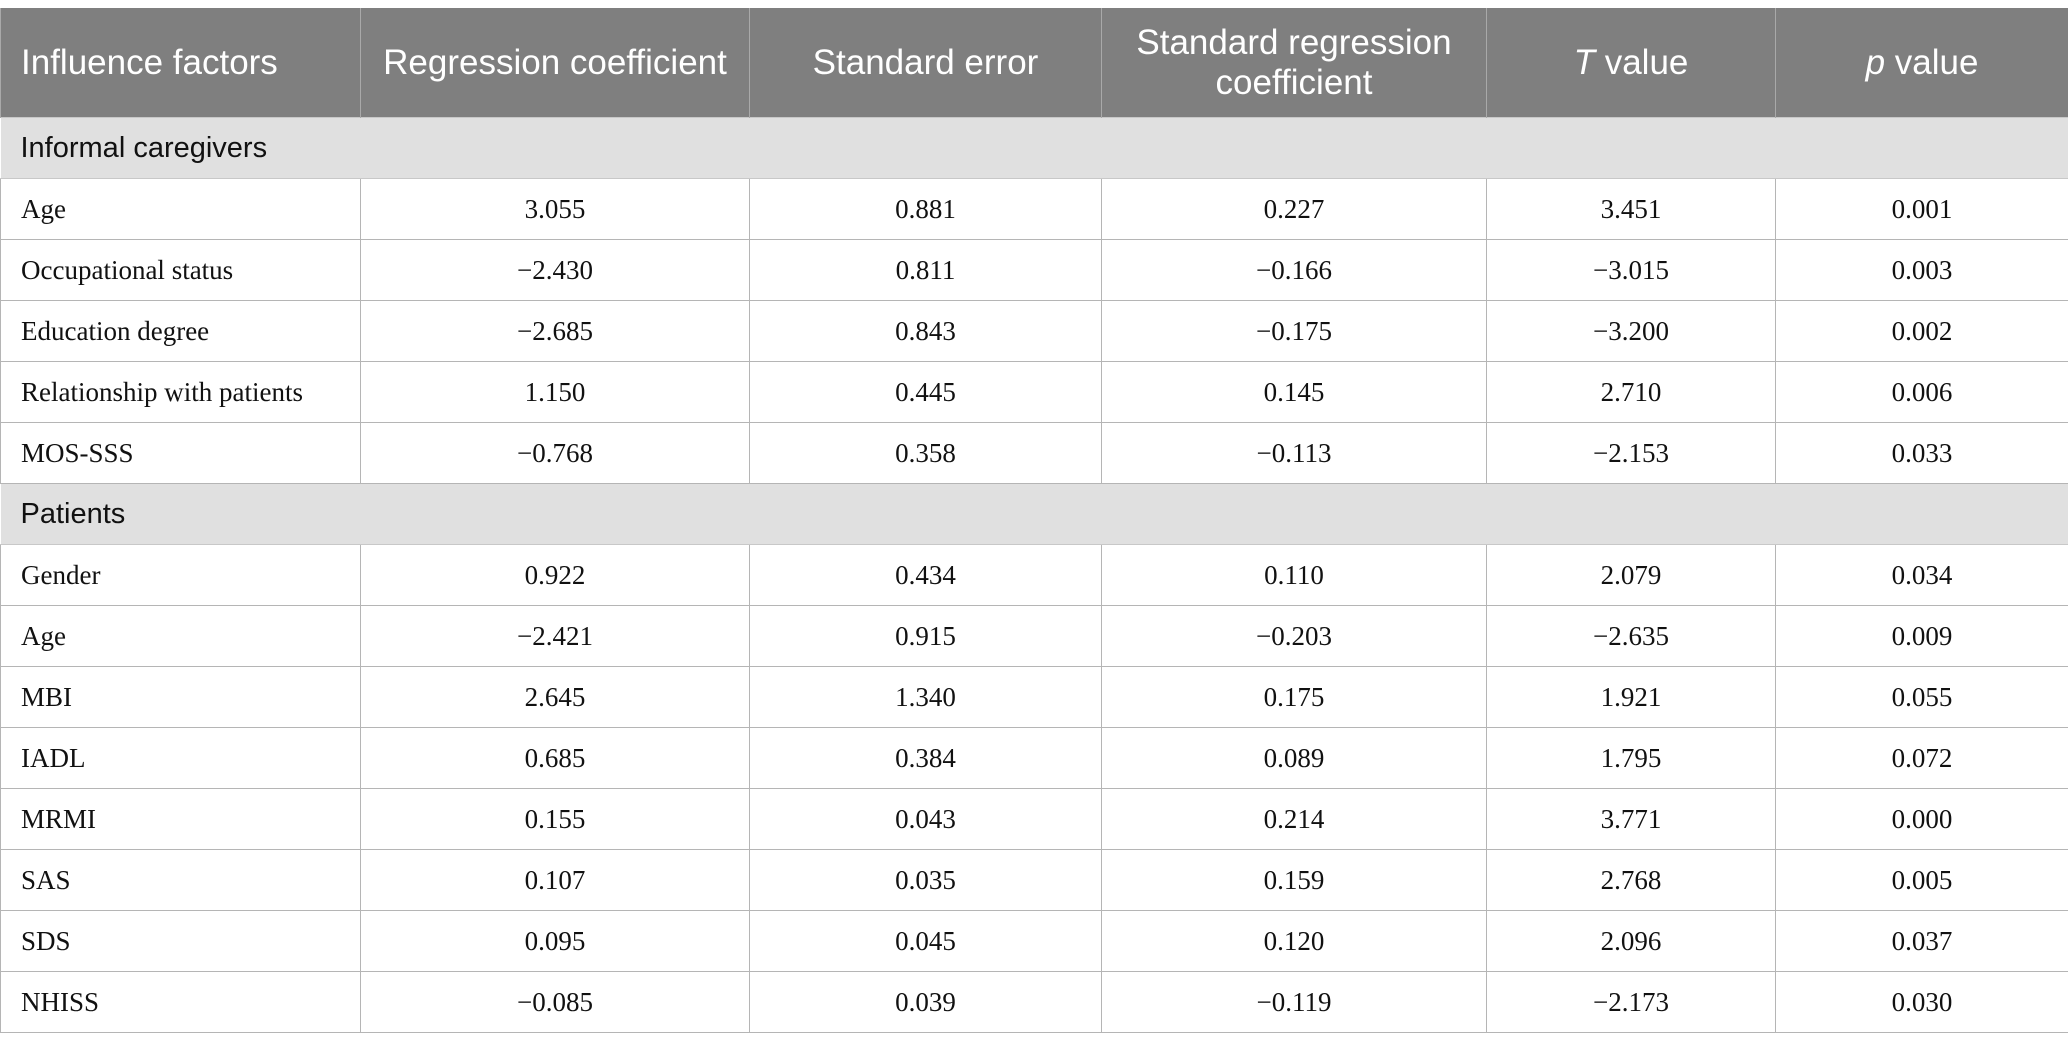 This screenshot has height=1061, width=2068. I want to click on cell-standard-error: 0.843, so click(925, 331).